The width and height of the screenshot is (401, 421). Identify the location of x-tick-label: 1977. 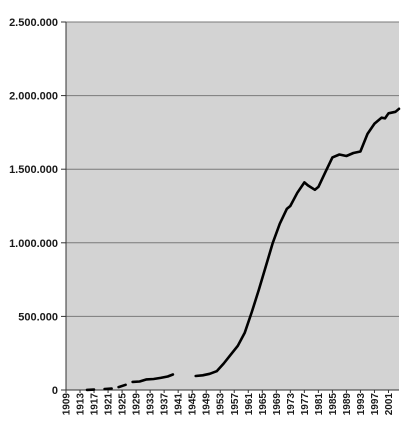
(305, 404).